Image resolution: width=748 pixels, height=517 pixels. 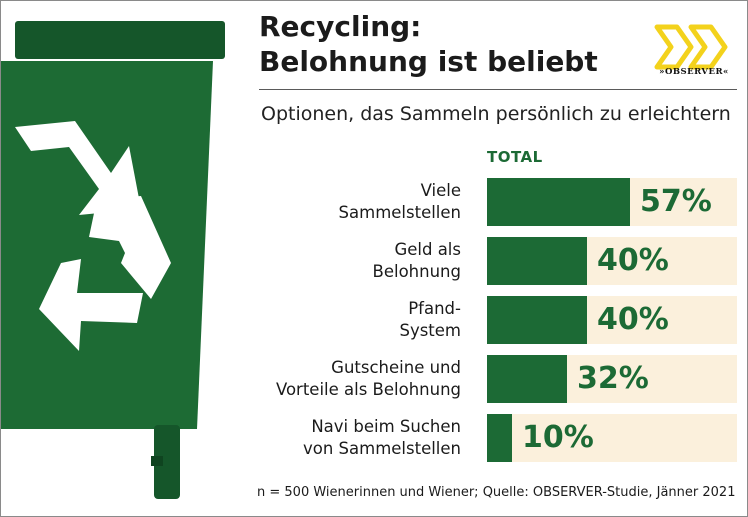 What do you see at coordinates (676, 201) in the screenshot?
I see `value-label: 57%` at bounding box center [676, 201].